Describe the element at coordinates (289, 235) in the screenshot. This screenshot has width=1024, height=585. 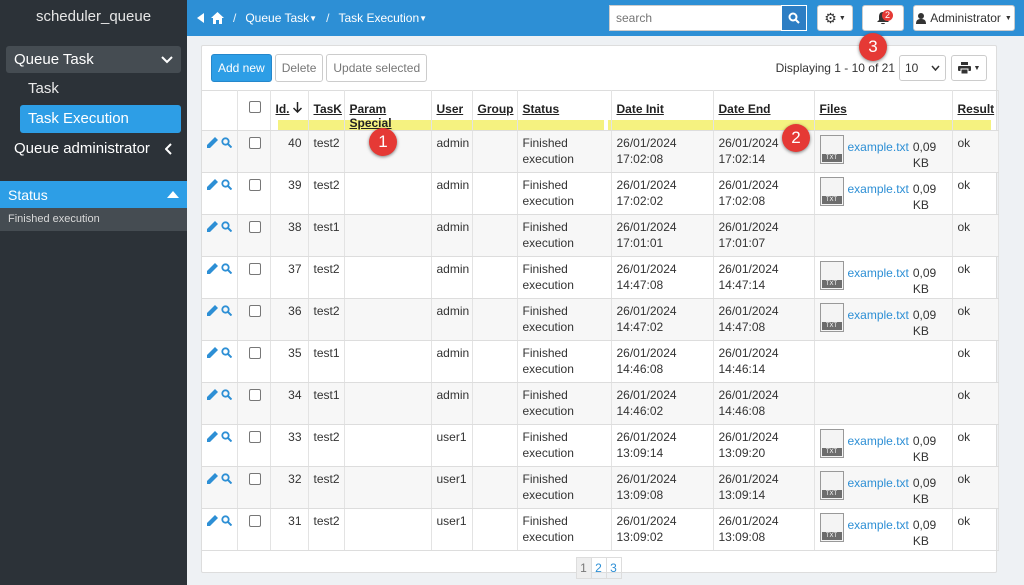
I see `cell-id: 38` at that location.